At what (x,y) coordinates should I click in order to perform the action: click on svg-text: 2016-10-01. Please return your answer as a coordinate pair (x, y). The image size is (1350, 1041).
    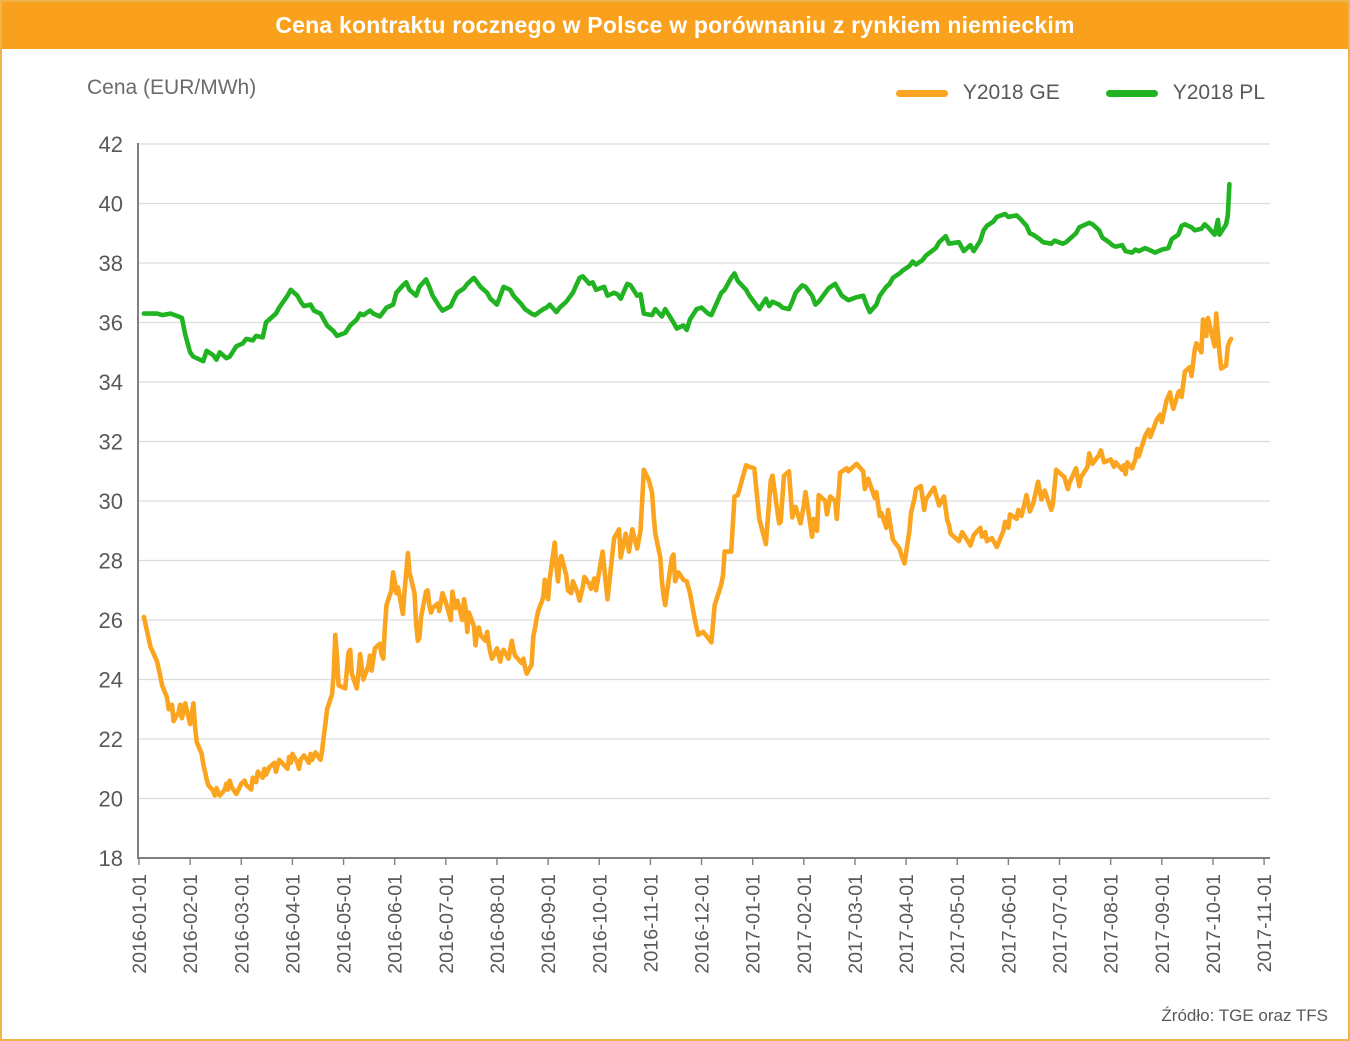
    Looking at the image, I should click on (600, 924).